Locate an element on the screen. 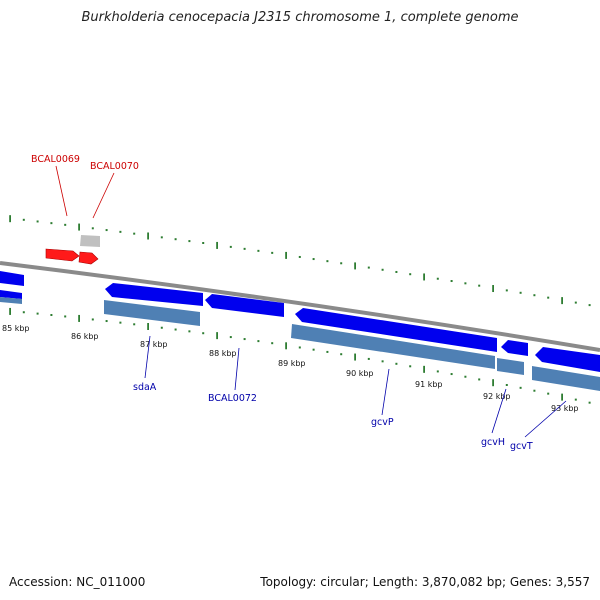 The width and height of the screenshot is (600, 600). forward-features is located at coordinates (72, 250).